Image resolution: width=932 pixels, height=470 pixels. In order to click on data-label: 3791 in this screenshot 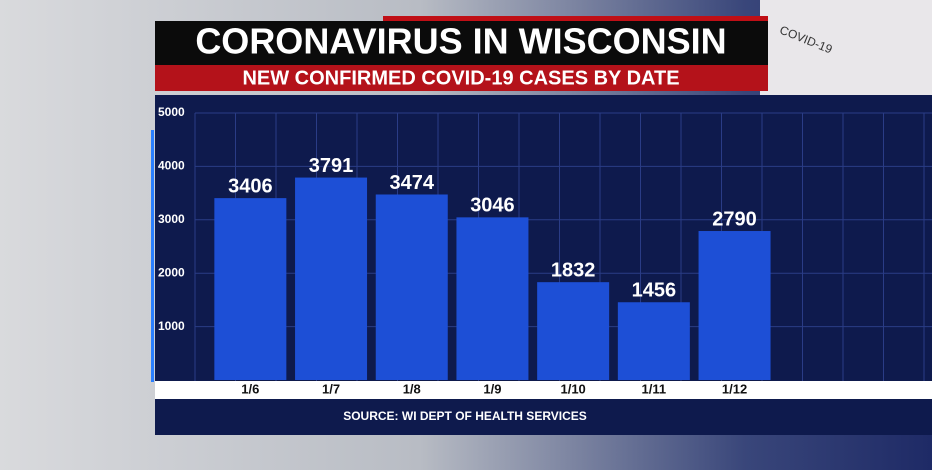, I will do `click(331, 166)`.